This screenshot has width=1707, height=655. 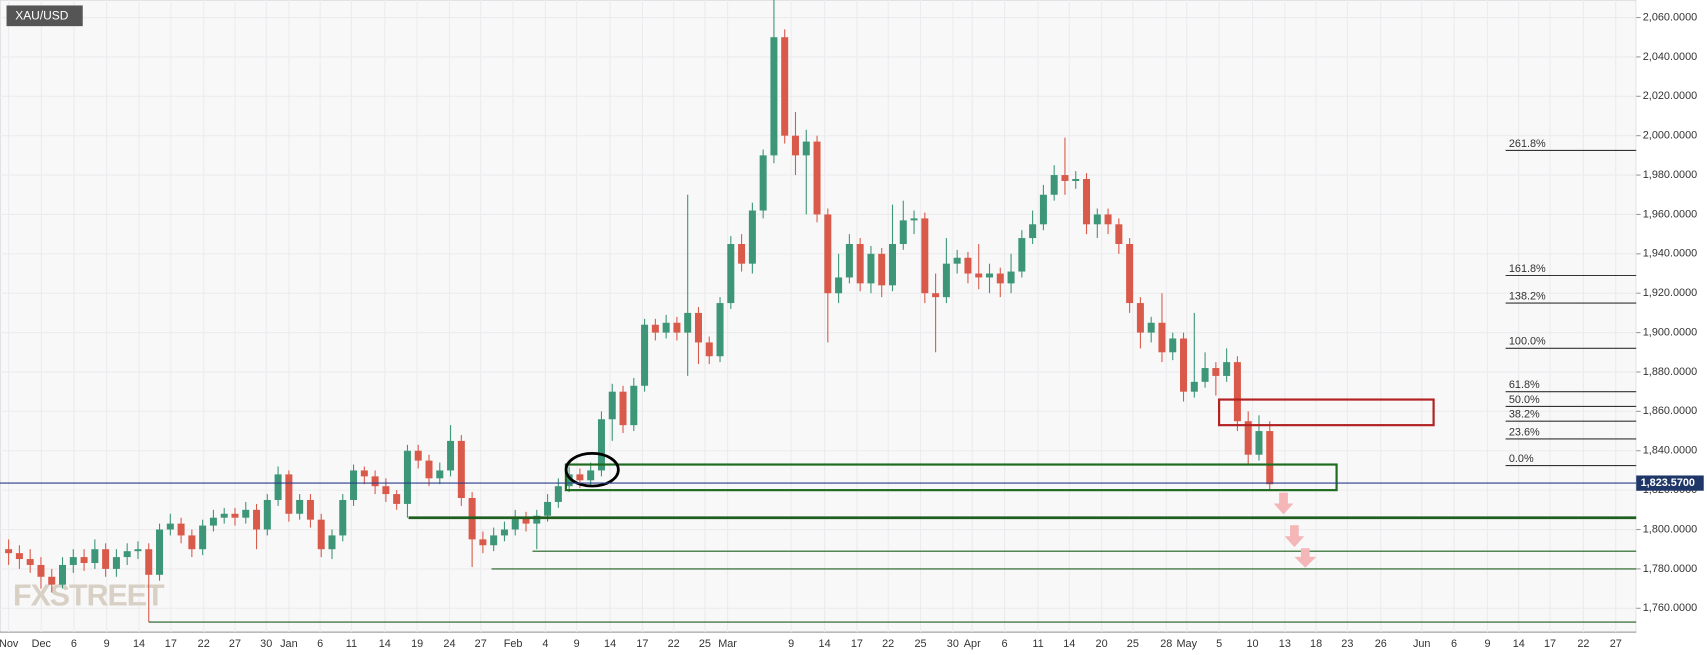 What do you see at coordinates (1670, 57) in the screenshot?
I see `y-tick-label: 2,040.0000` at bounding box center [1670, 57].